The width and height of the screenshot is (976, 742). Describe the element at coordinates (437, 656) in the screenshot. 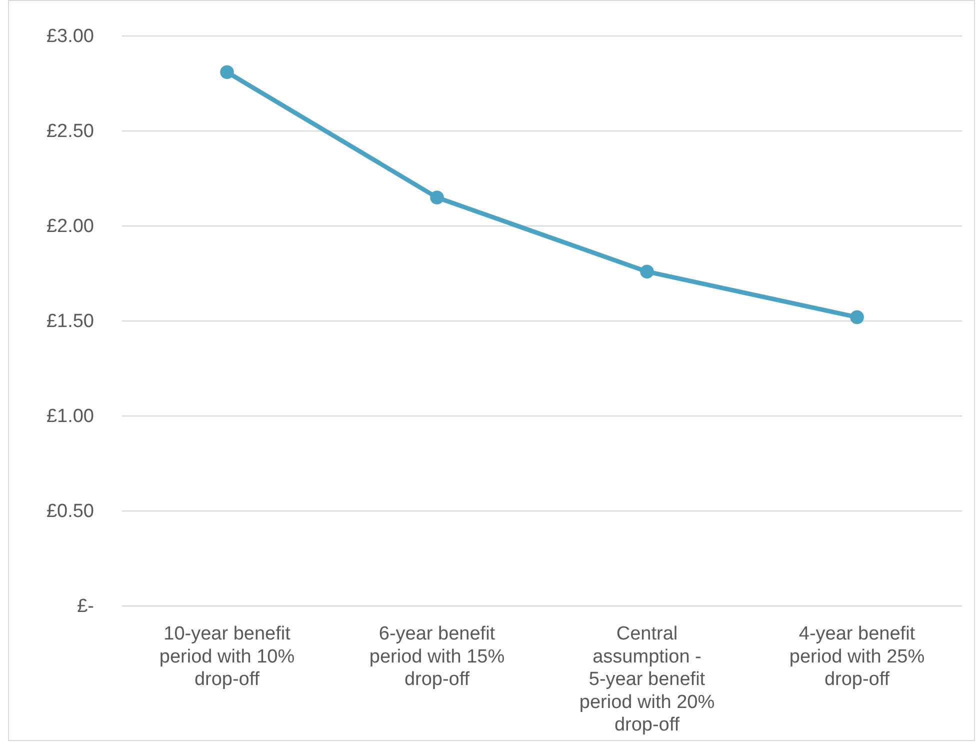

I see `x-tick-label: 6-year benefit period with 15% drop-off` at that location.